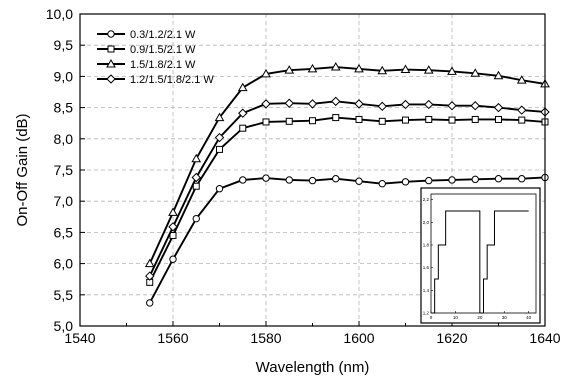 This screenshot has height=380, width=564. I want to click on inset-step-line, so click(480, 262).